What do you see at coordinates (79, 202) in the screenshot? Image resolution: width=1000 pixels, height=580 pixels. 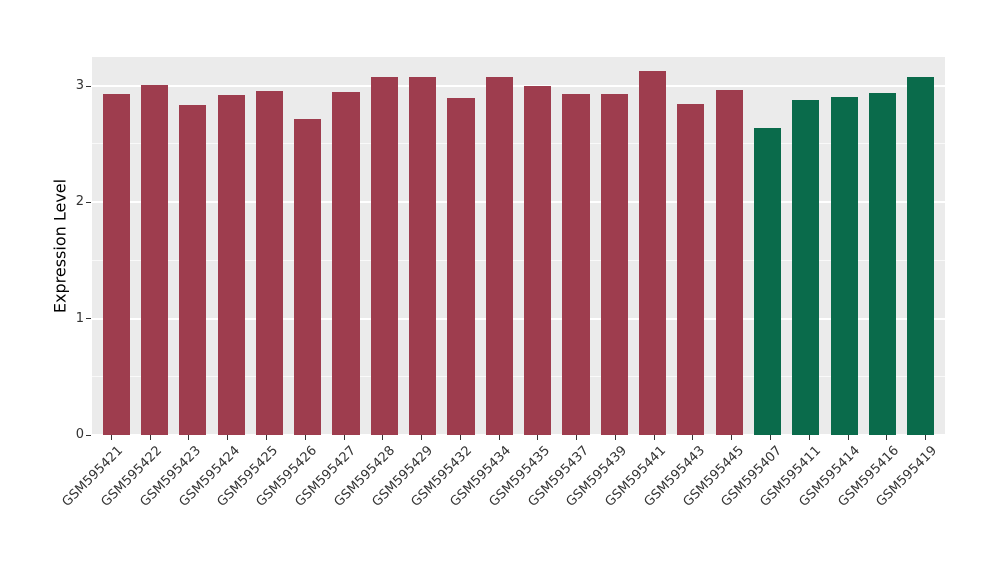 I see `y-tick-label: 2` at bounding box center [79, 202].